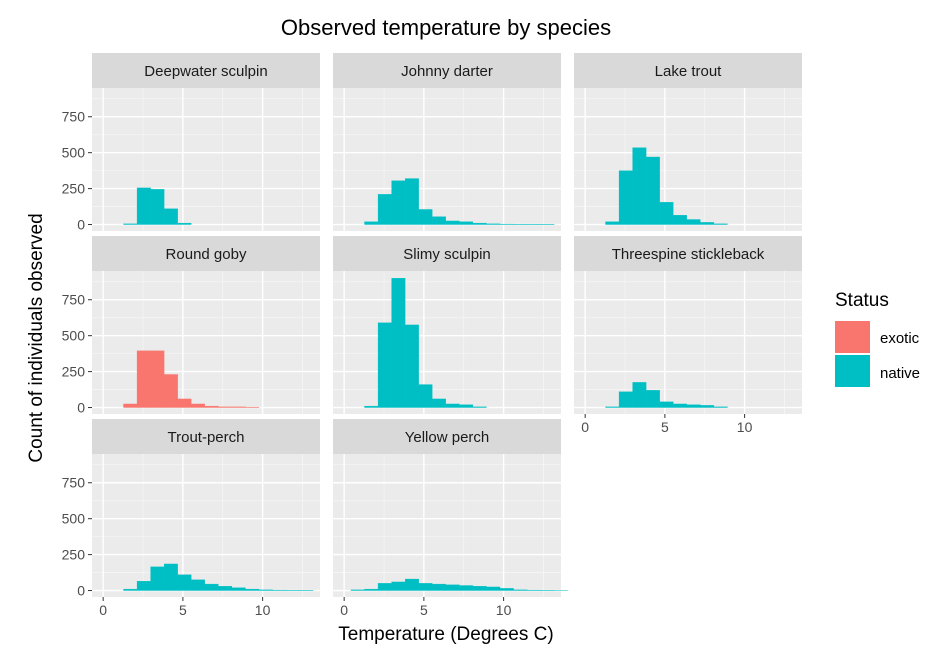 Image resolution: width=952 pixels, height=669 pixels. I want to click on legend-label-native: native, so click(900, 373).